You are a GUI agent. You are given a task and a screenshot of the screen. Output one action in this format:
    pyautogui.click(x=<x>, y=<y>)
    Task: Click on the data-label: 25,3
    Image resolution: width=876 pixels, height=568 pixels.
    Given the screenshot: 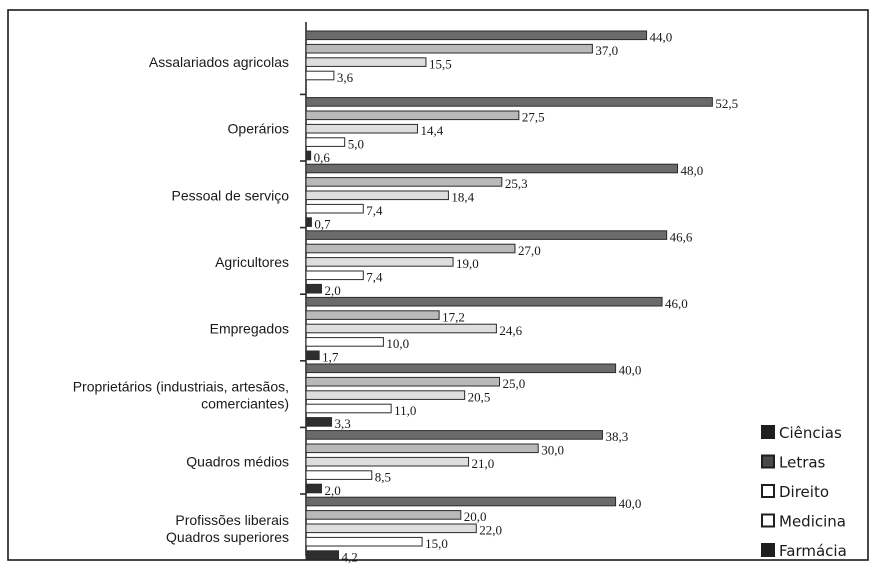 What is the action you would take?
    pyautogui.click(x=516, y=183)
    